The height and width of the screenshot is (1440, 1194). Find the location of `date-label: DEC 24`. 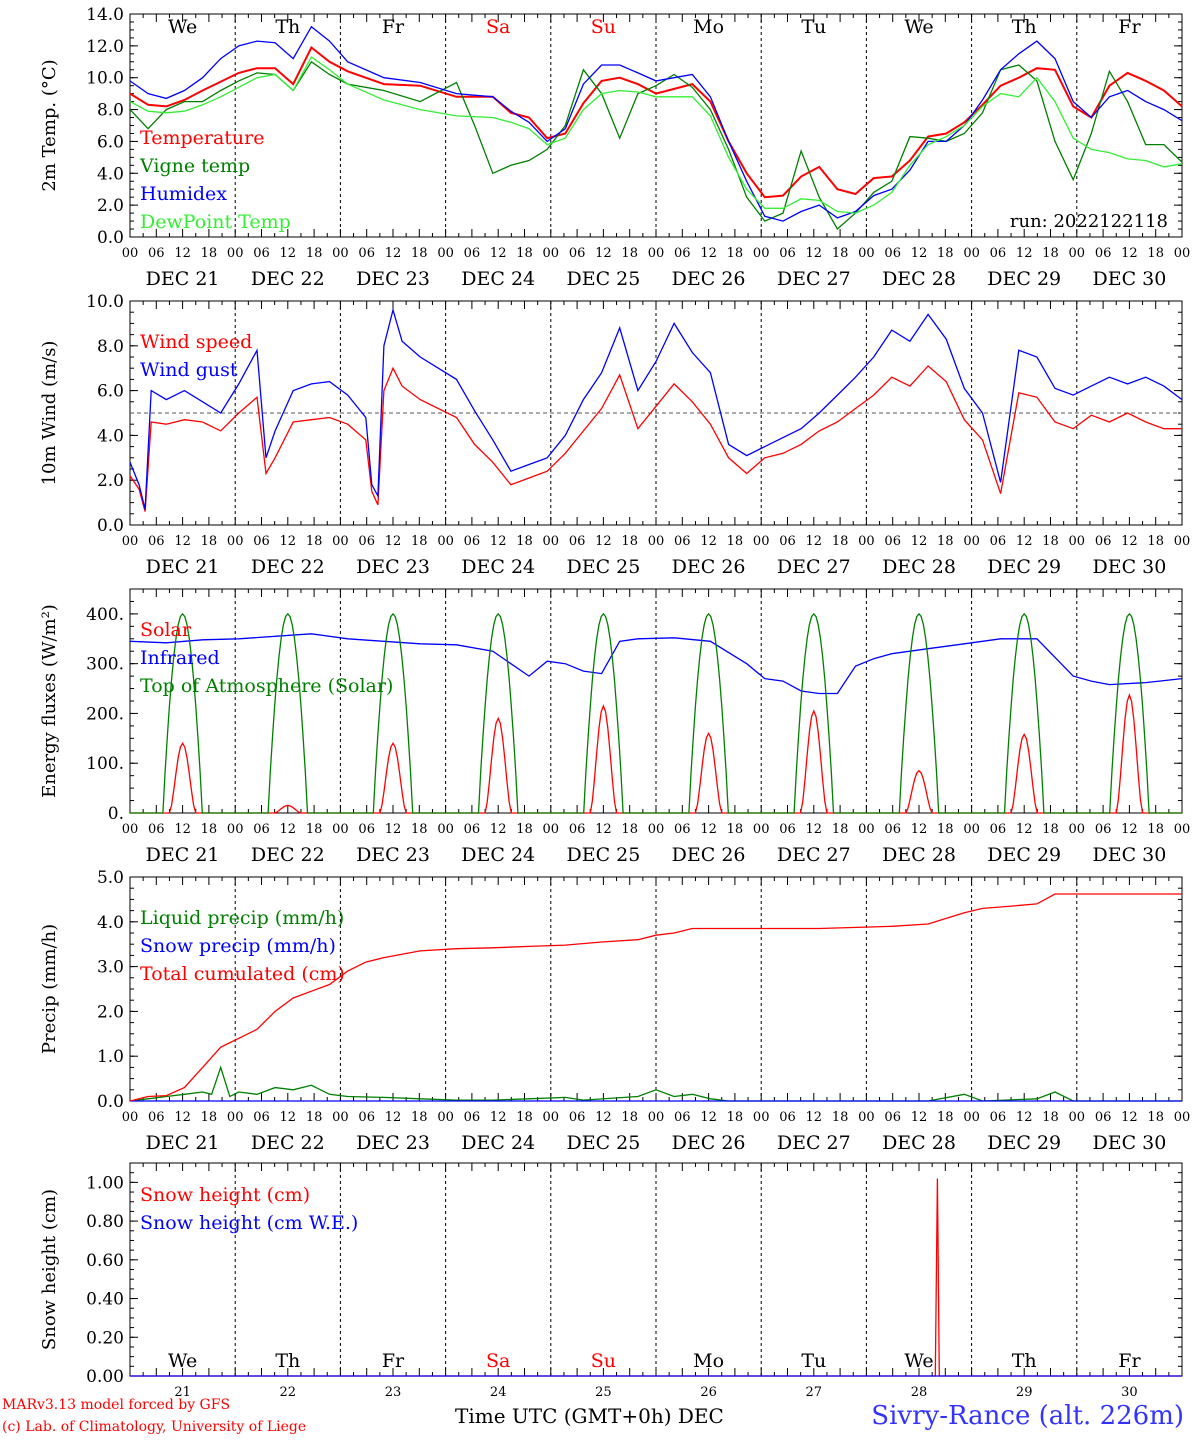

date-label: DEC 24 is located at coordinates (498, 567).